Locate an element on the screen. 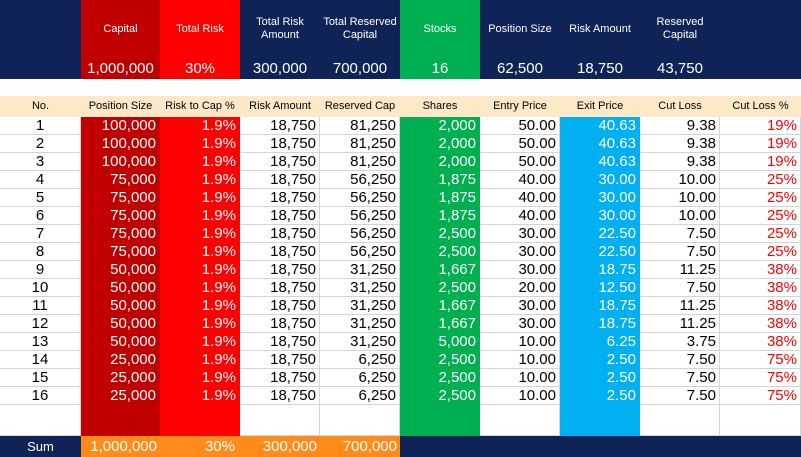 Image resolution: width=801 pixels, height=457 pixels. table-cell: 11 is located at coordinates (40, 306).